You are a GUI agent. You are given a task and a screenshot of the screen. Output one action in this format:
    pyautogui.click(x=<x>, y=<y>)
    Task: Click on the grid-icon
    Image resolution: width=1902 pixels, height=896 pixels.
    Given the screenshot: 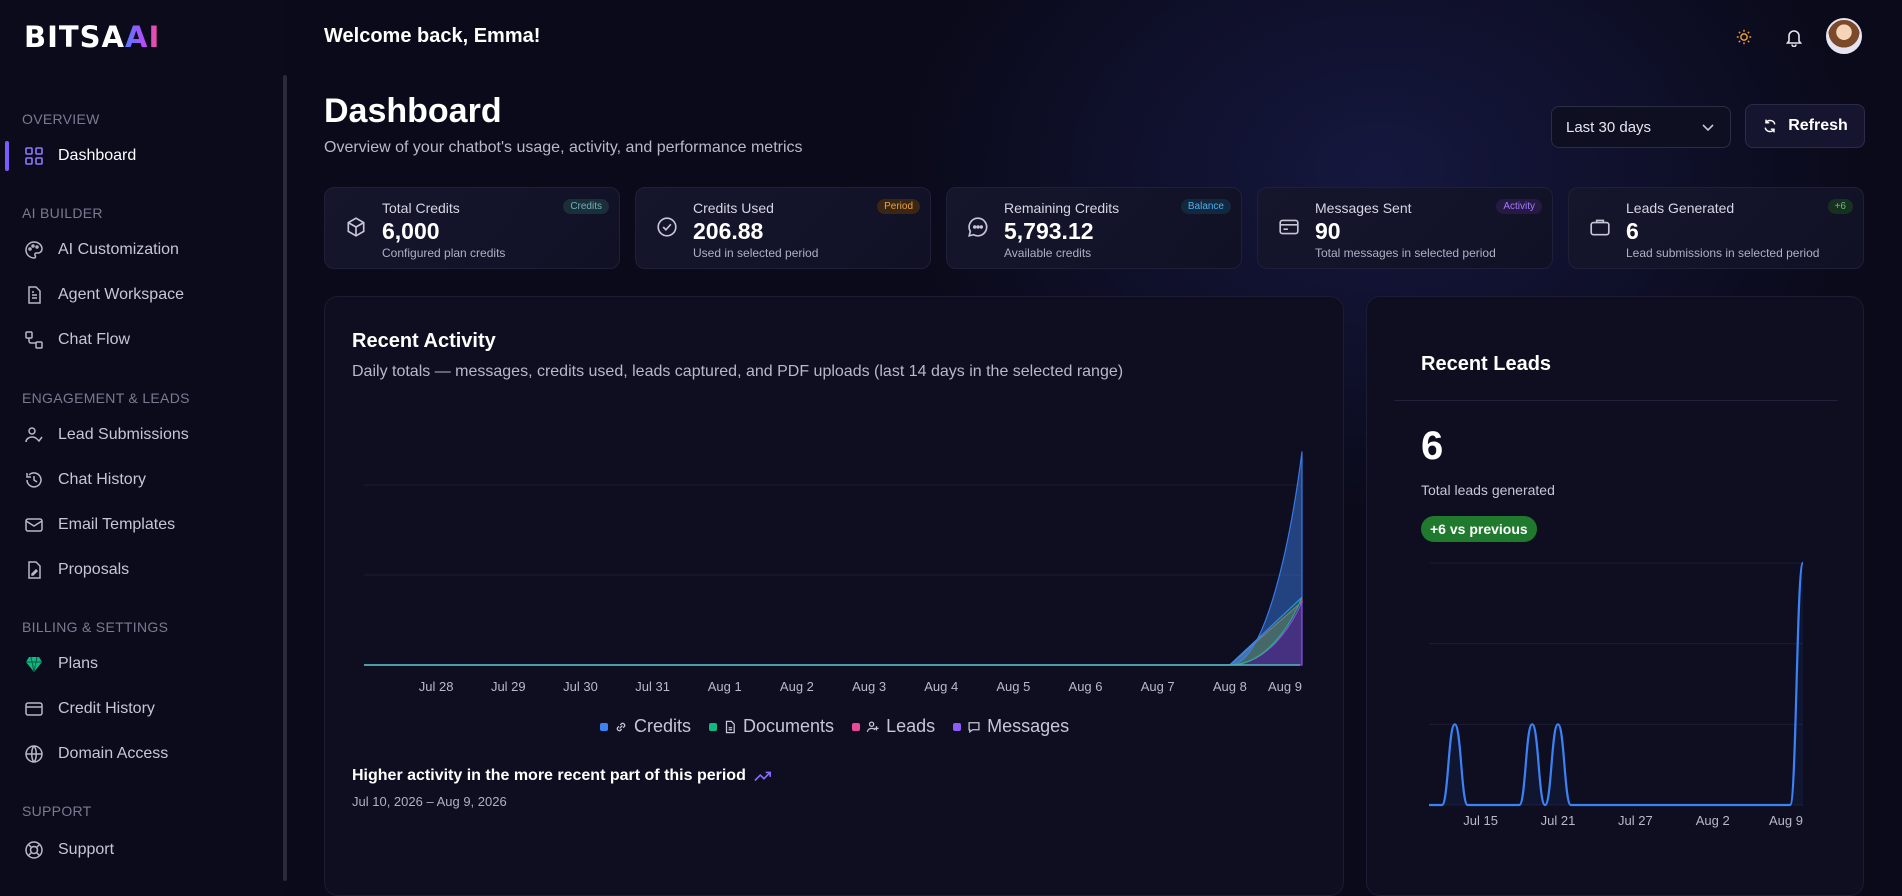 What is the action you would take?
    pyautogui.click(x=34, y=156)
    